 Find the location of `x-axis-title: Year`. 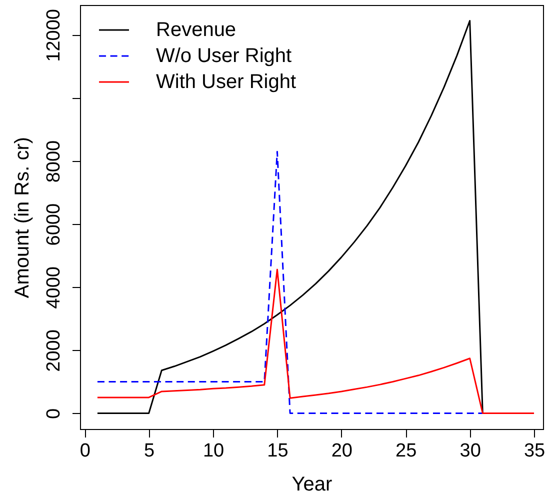

x-axis-title: Year is located at coordinates (312, 484).